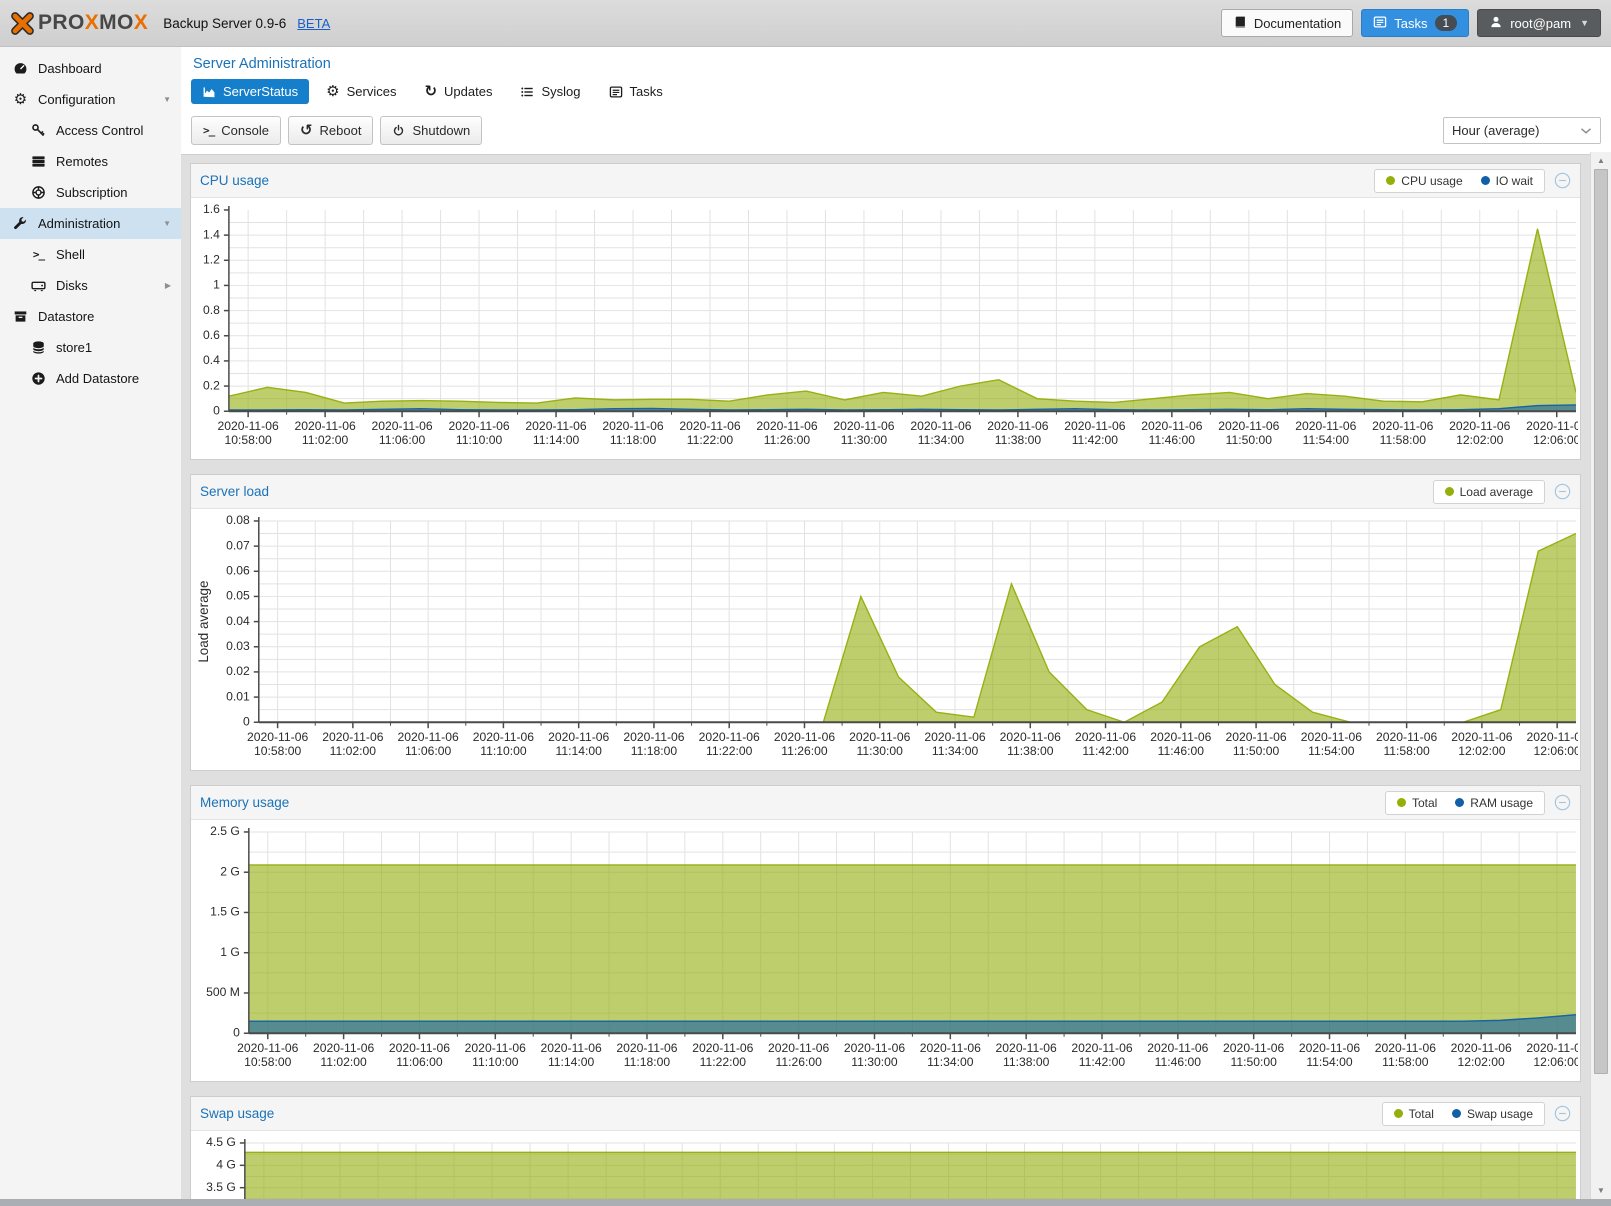 This screenshot has height=1206, width=1611. I want to click on svg-text: 11:30:00, so click(880, 751).